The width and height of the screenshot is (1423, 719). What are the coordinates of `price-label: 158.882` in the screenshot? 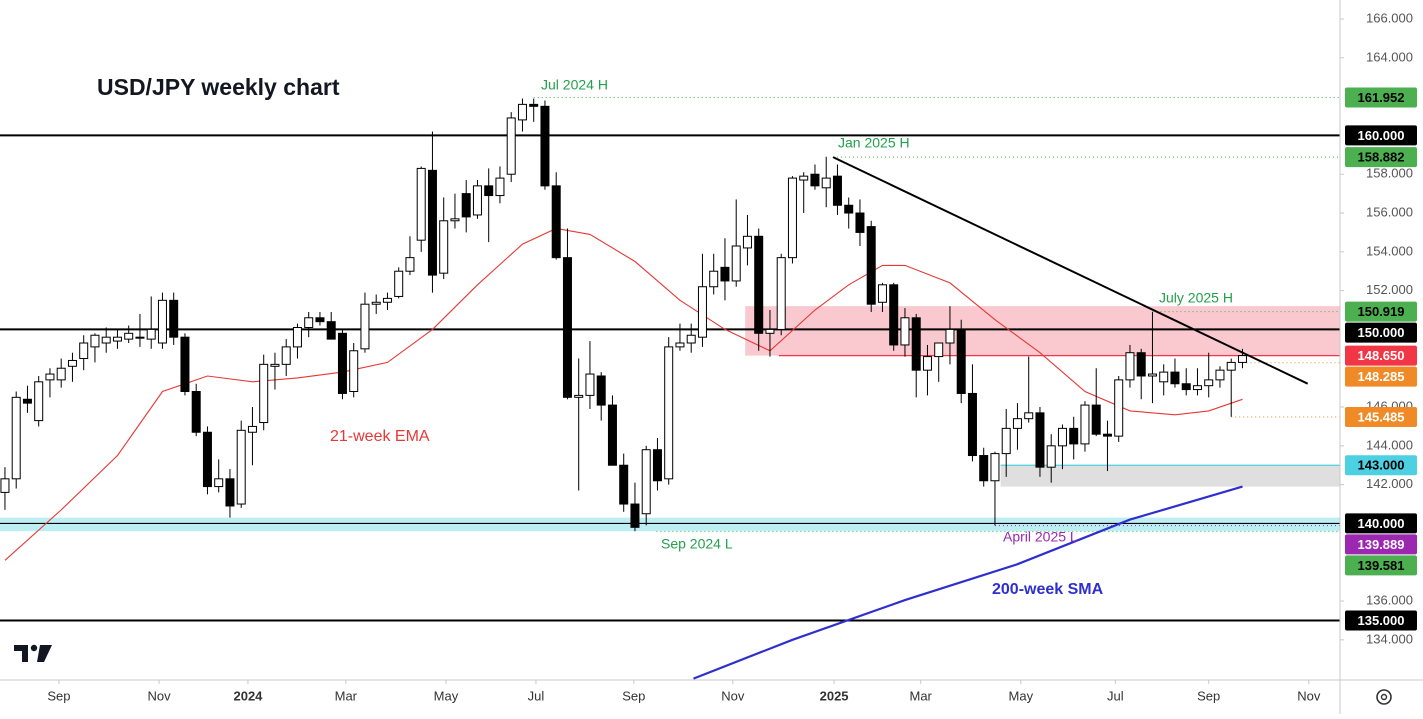 It's located at (1381, 157).